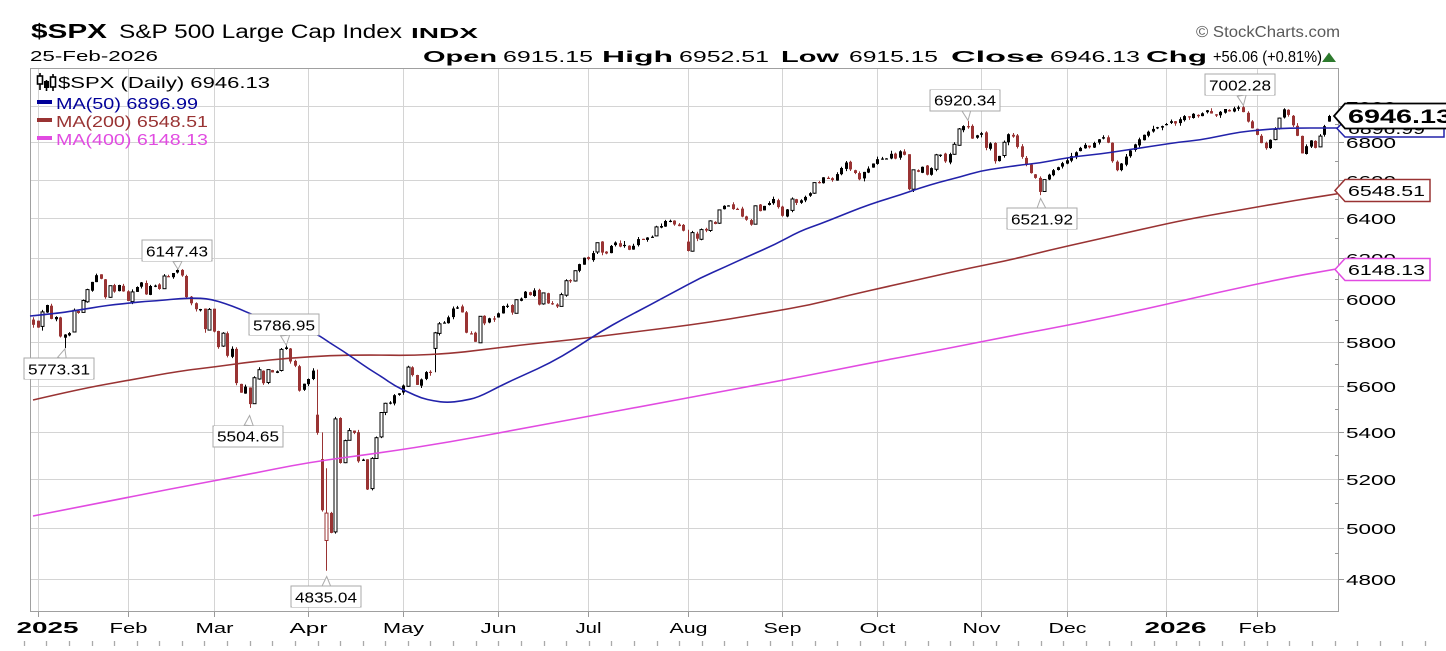 This screenshot has width=1446, height=651. What do you see at coordinates (1386, 270) in the screenshot?
I see `svg-text: 6148.13` at bounding box center [1386, 270].